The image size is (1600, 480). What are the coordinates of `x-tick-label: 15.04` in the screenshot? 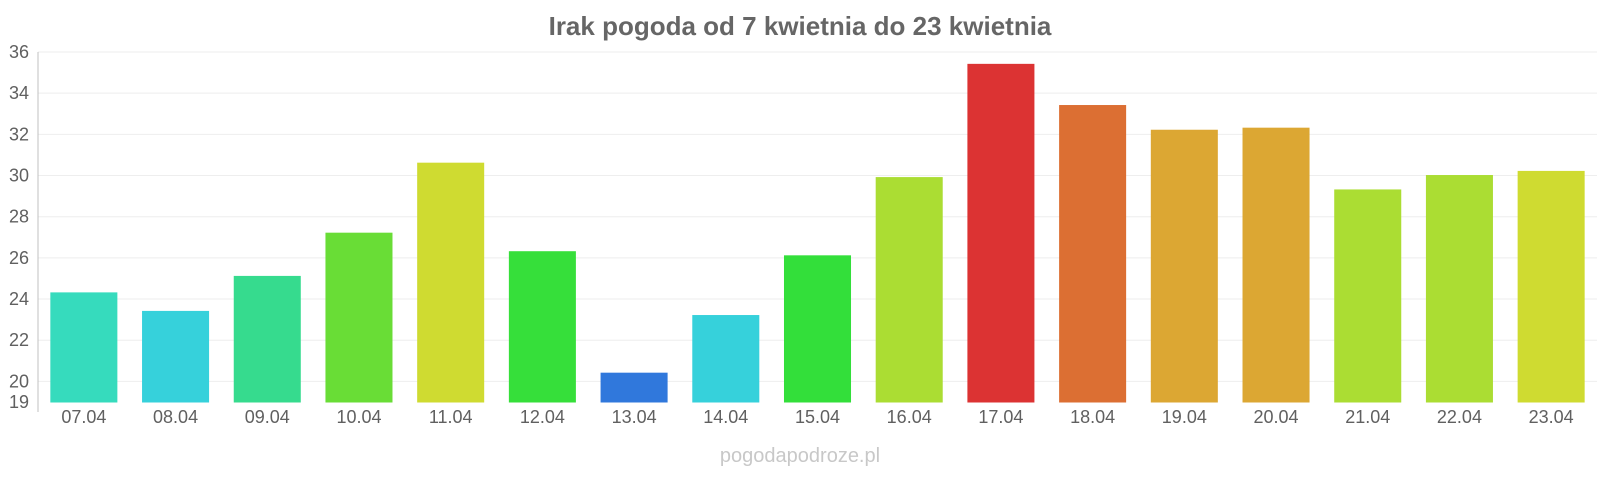 It's located at (817, 417).